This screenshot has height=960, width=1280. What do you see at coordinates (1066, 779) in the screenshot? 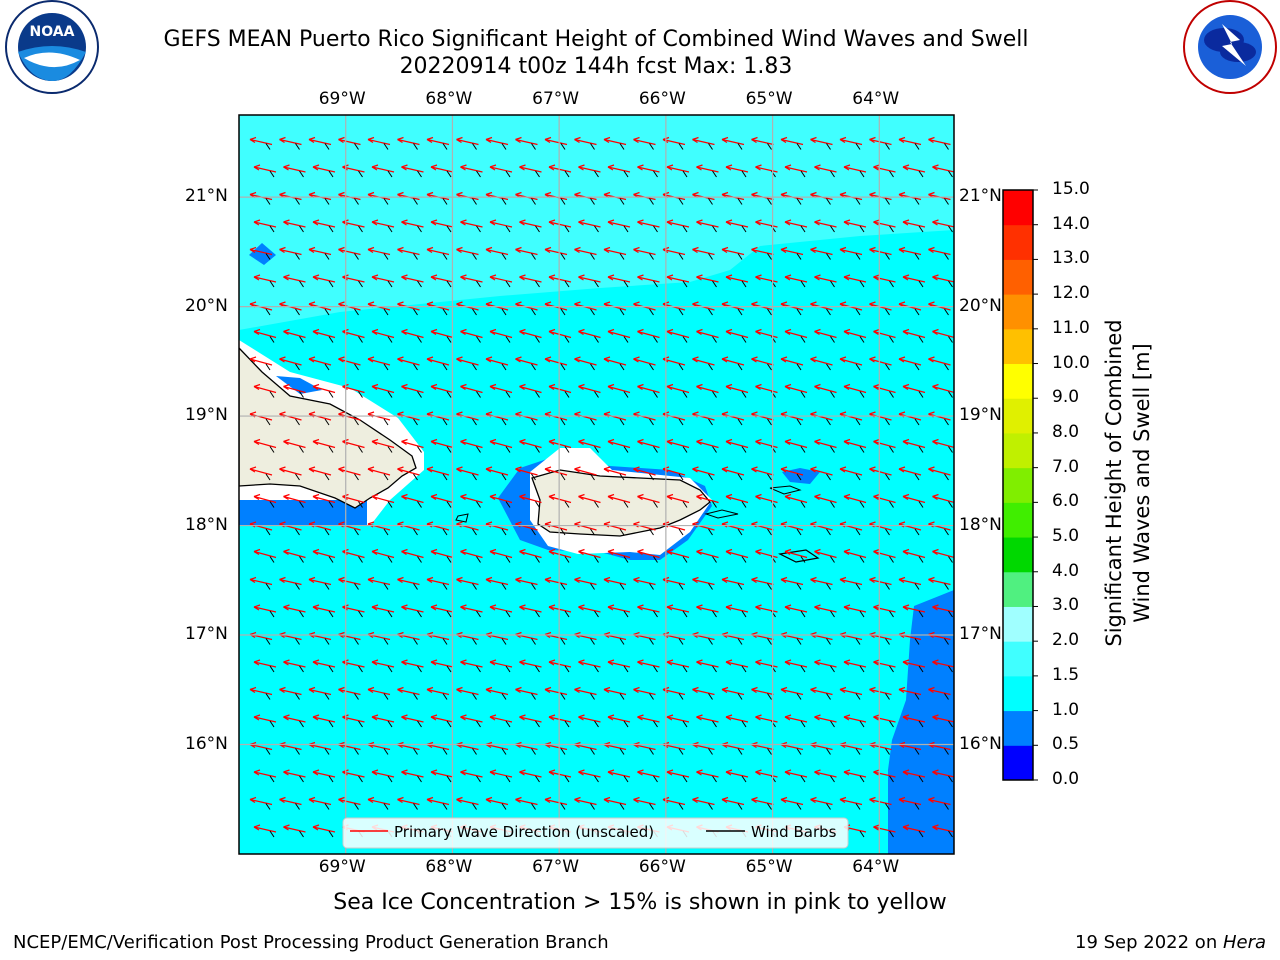
I see `colorbar-tick-label: 0.0` at bounding box center [1066, 779].